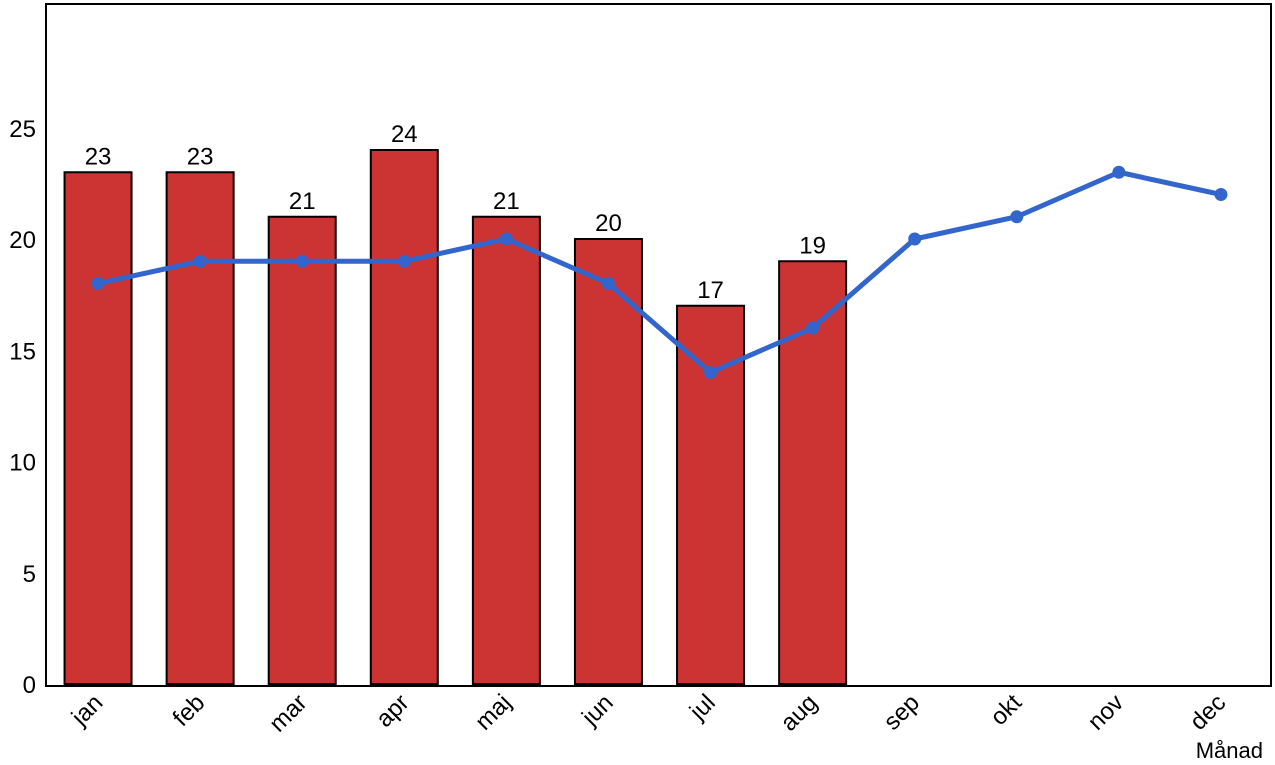 This screenshot has width=1275, height=765. What do you see at coordinates (404, 134) in the screenshot?
I see `bar-data-label-apr: 24` at bounding box center [404, 134].